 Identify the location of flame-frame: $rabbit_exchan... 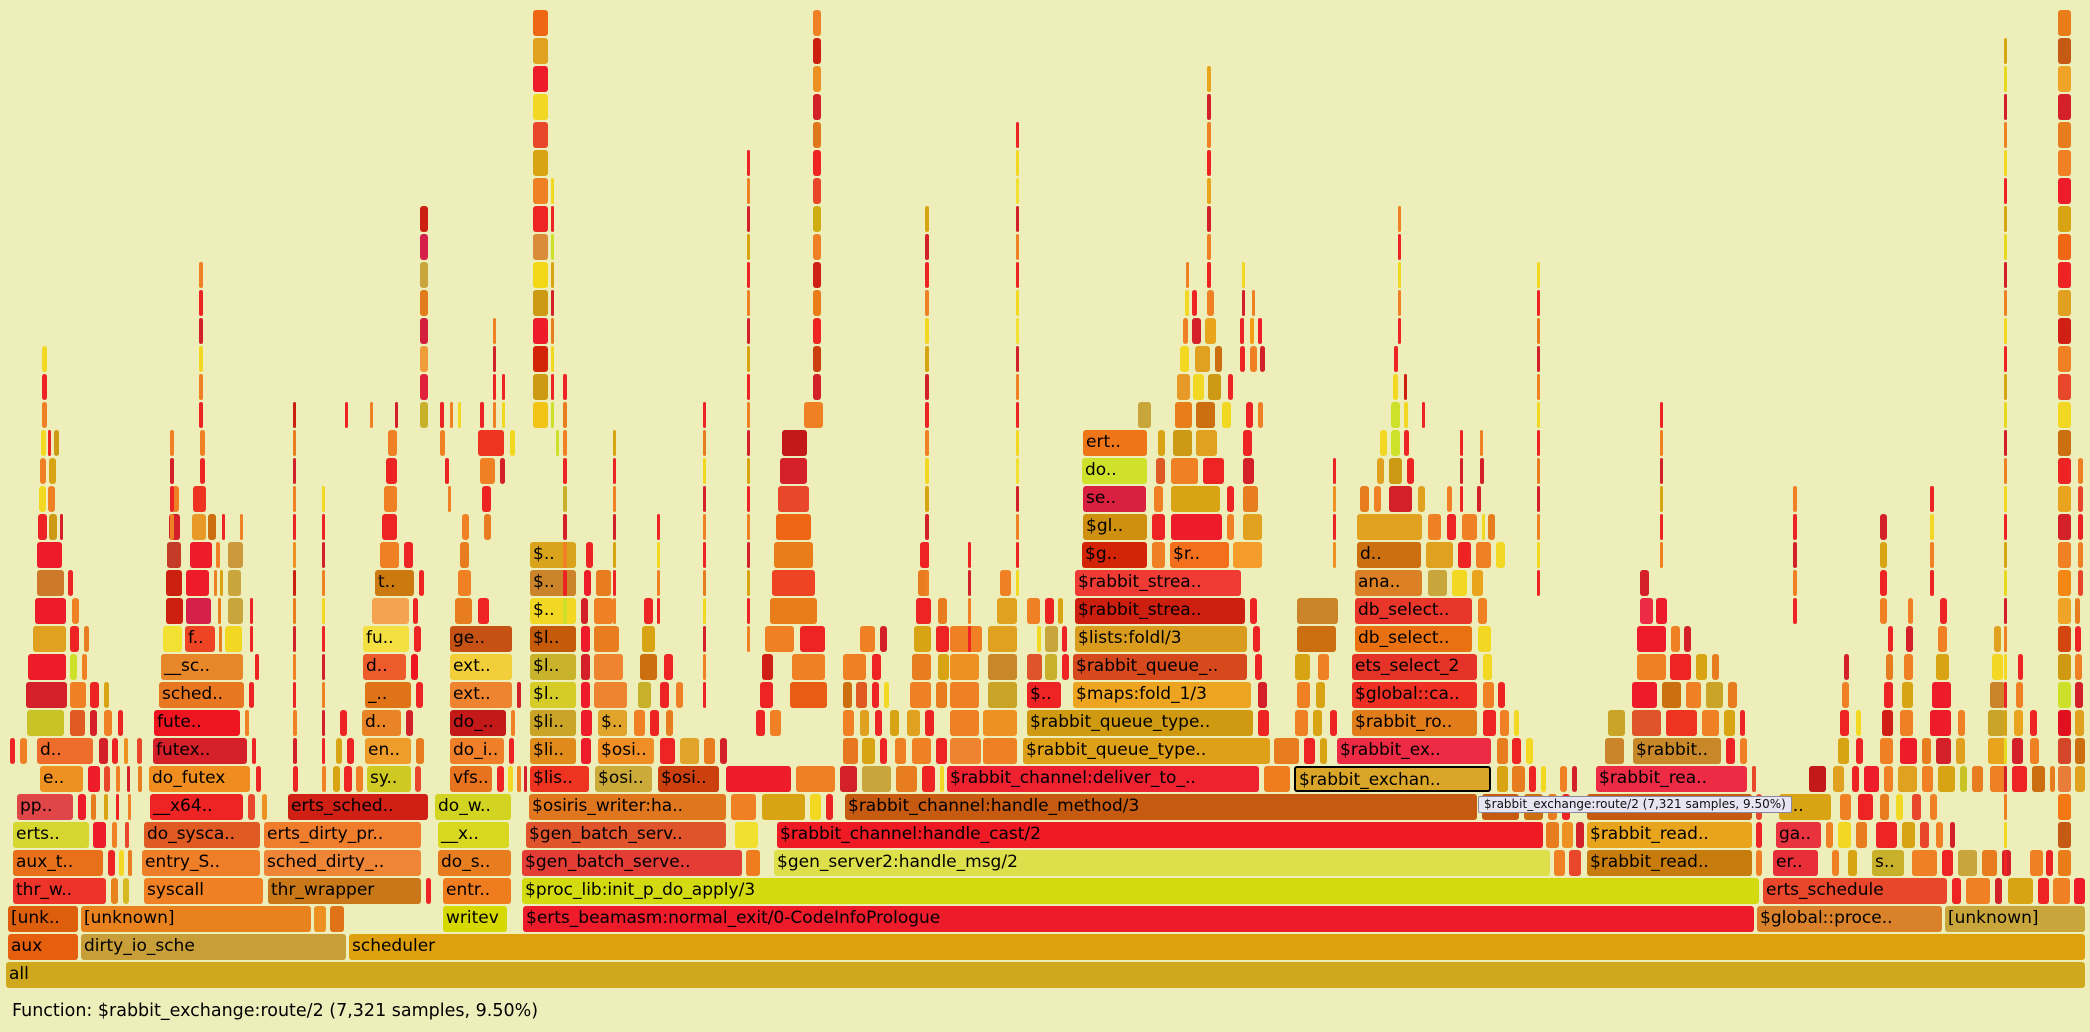
(1392, 779).